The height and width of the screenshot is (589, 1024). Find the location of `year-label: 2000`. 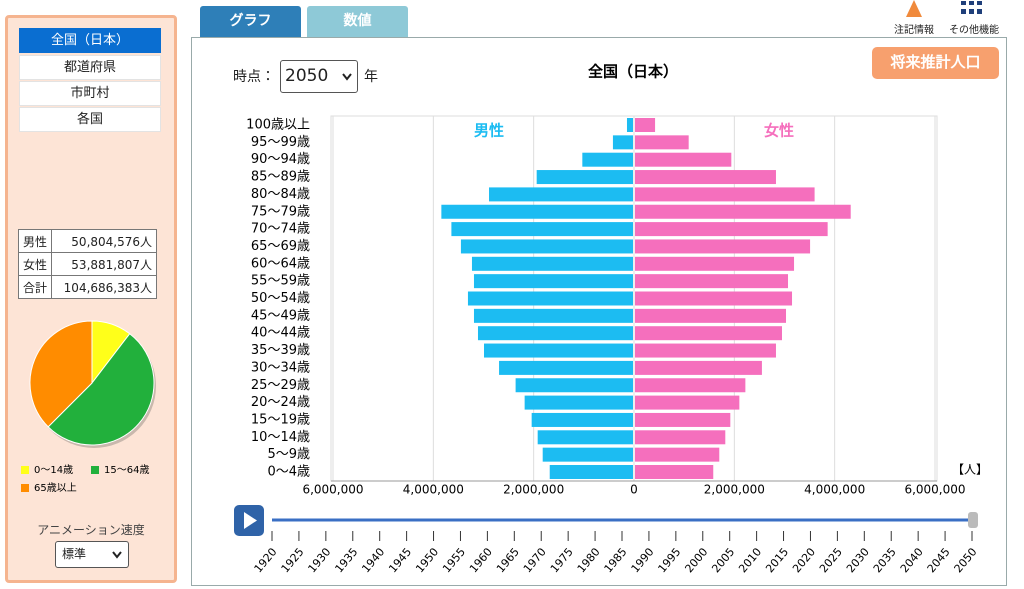

year-label: 2000 is located at coordinates (696, 561).